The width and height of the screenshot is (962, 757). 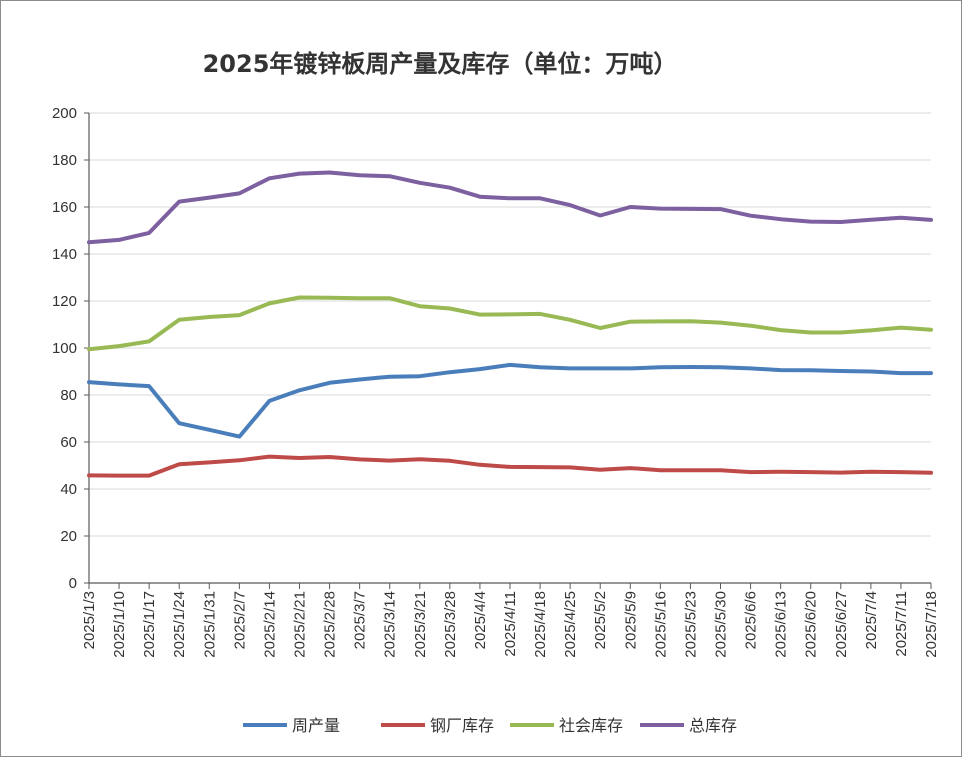 I want to click on legend-item: 钢厂库存, so click(x=437, y=725).